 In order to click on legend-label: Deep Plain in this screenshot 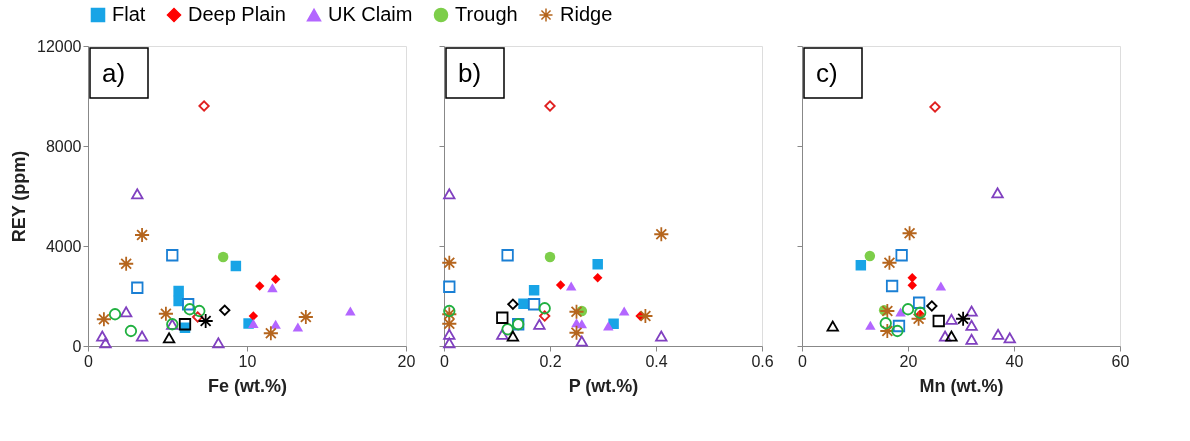, I will do `click(237, 14)`.